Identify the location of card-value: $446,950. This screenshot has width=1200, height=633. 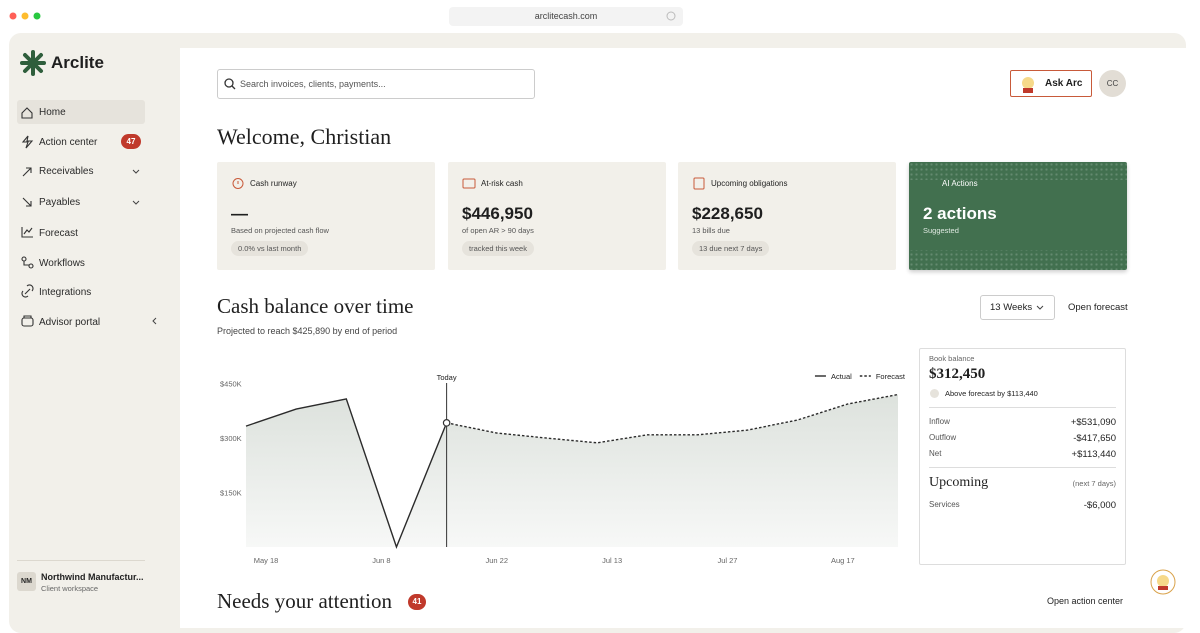
(497, 213).